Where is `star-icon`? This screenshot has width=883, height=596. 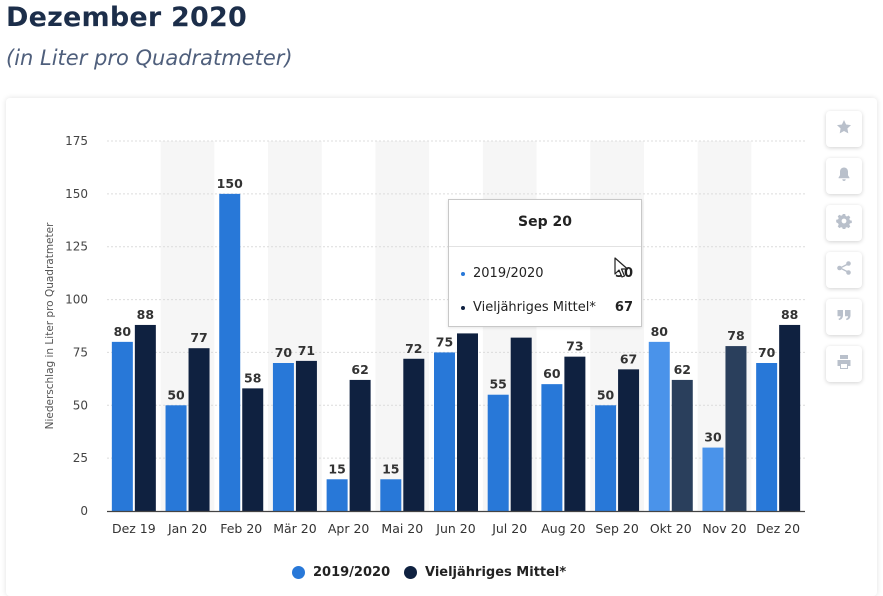
star-icon is located at coordinates (844, 129).